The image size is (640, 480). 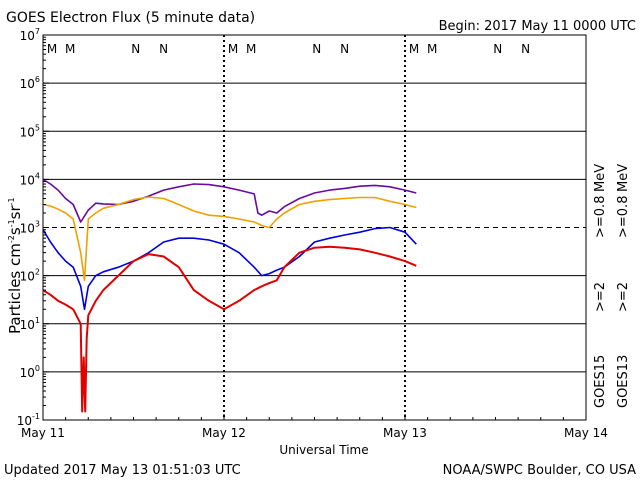 I want to click on y-tick-label: 10⁷, so click(x=30, y=35).